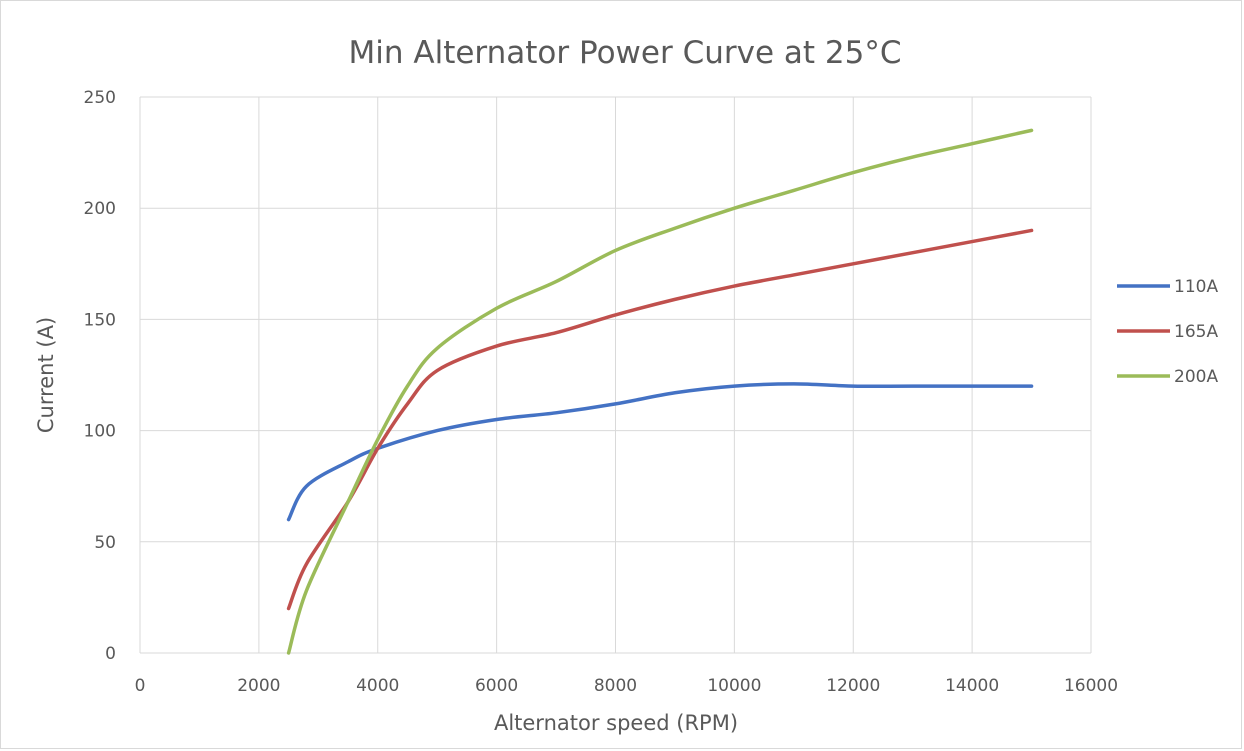 This screenshot has height=751, width=1244. Describe the element at coordinates (140, 686) in the screenshot. I see `x-tick-label: 0` at that location.